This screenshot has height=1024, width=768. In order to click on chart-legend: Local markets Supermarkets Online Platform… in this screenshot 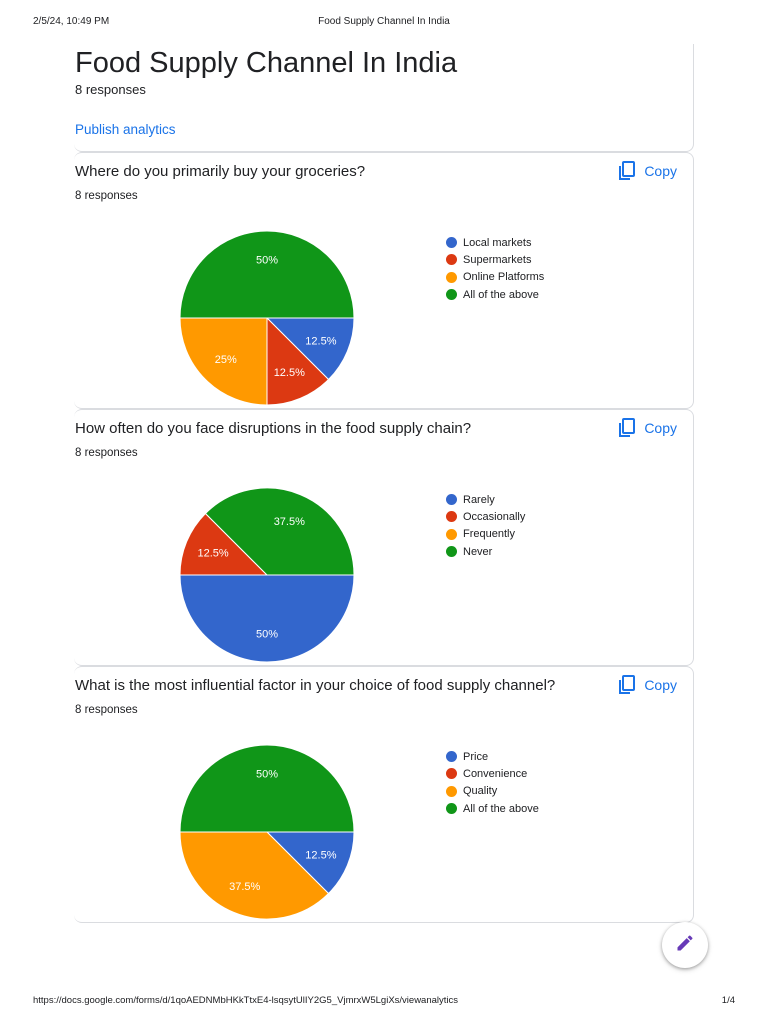, I will do `click(495, 268)`.